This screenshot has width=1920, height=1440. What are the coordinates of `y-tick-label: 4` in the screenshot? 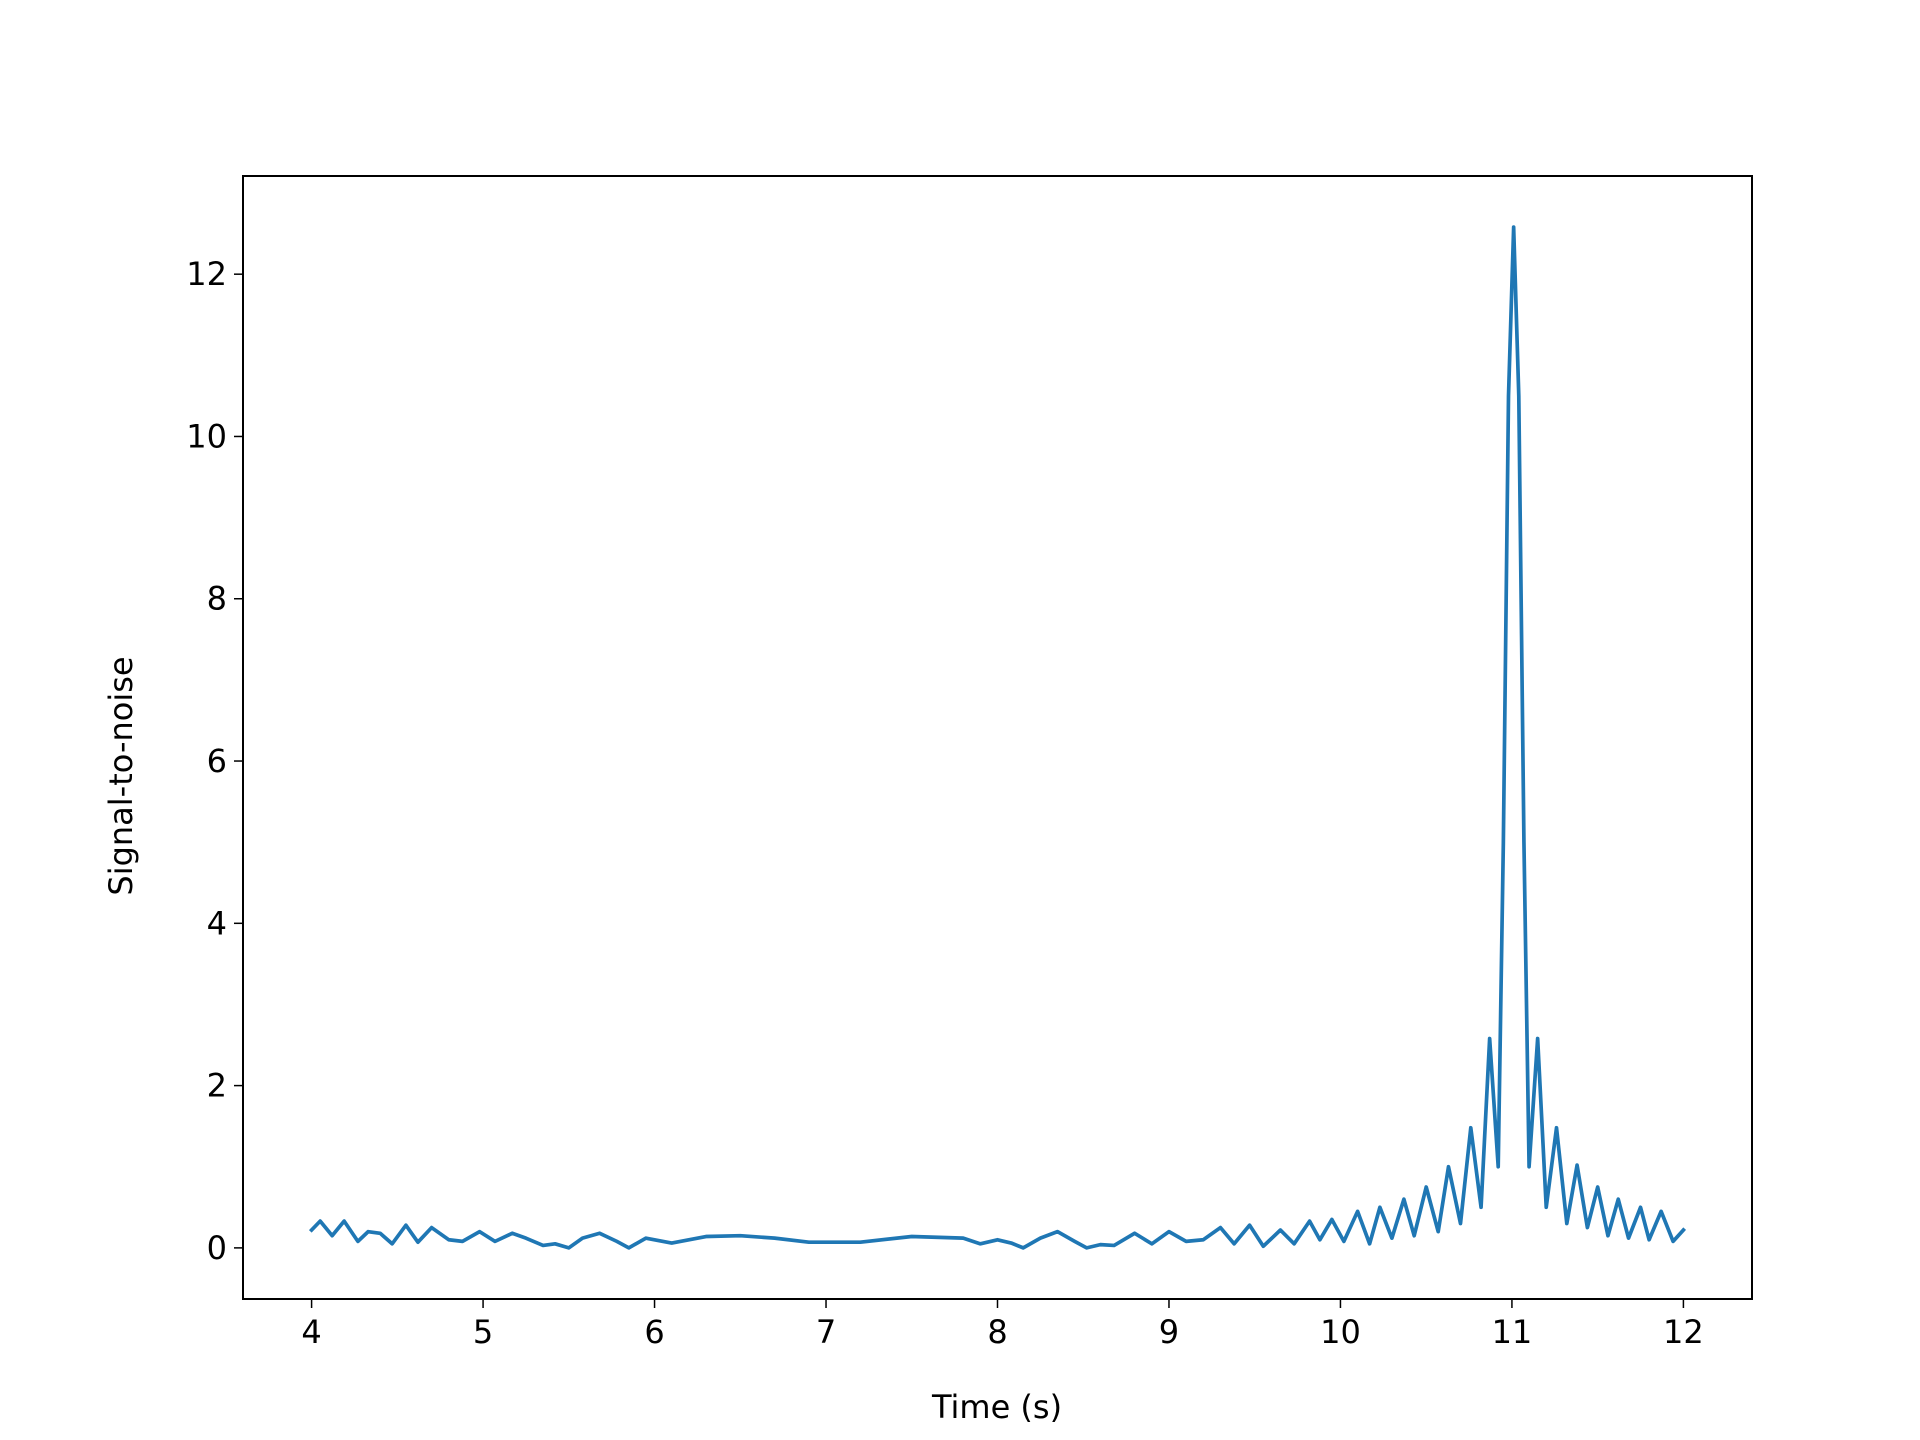 It's located at (217, 923).